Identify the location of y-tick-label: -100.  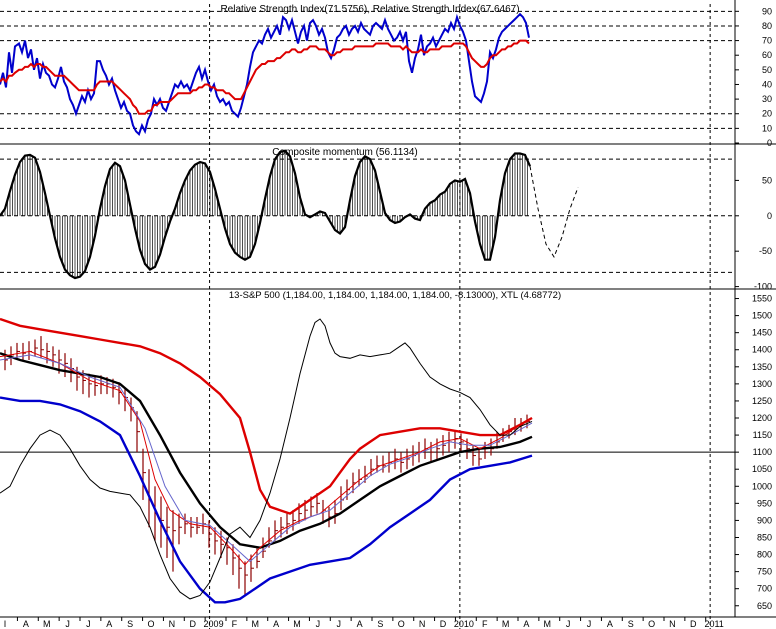
(763, 287).